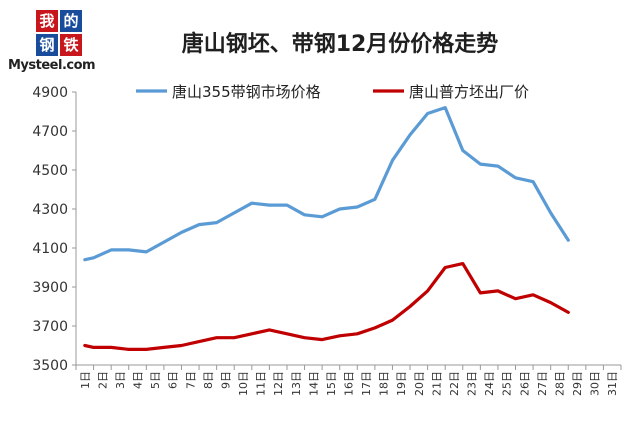  I want to click on x-tick-label: 22日, so click(454, 383).